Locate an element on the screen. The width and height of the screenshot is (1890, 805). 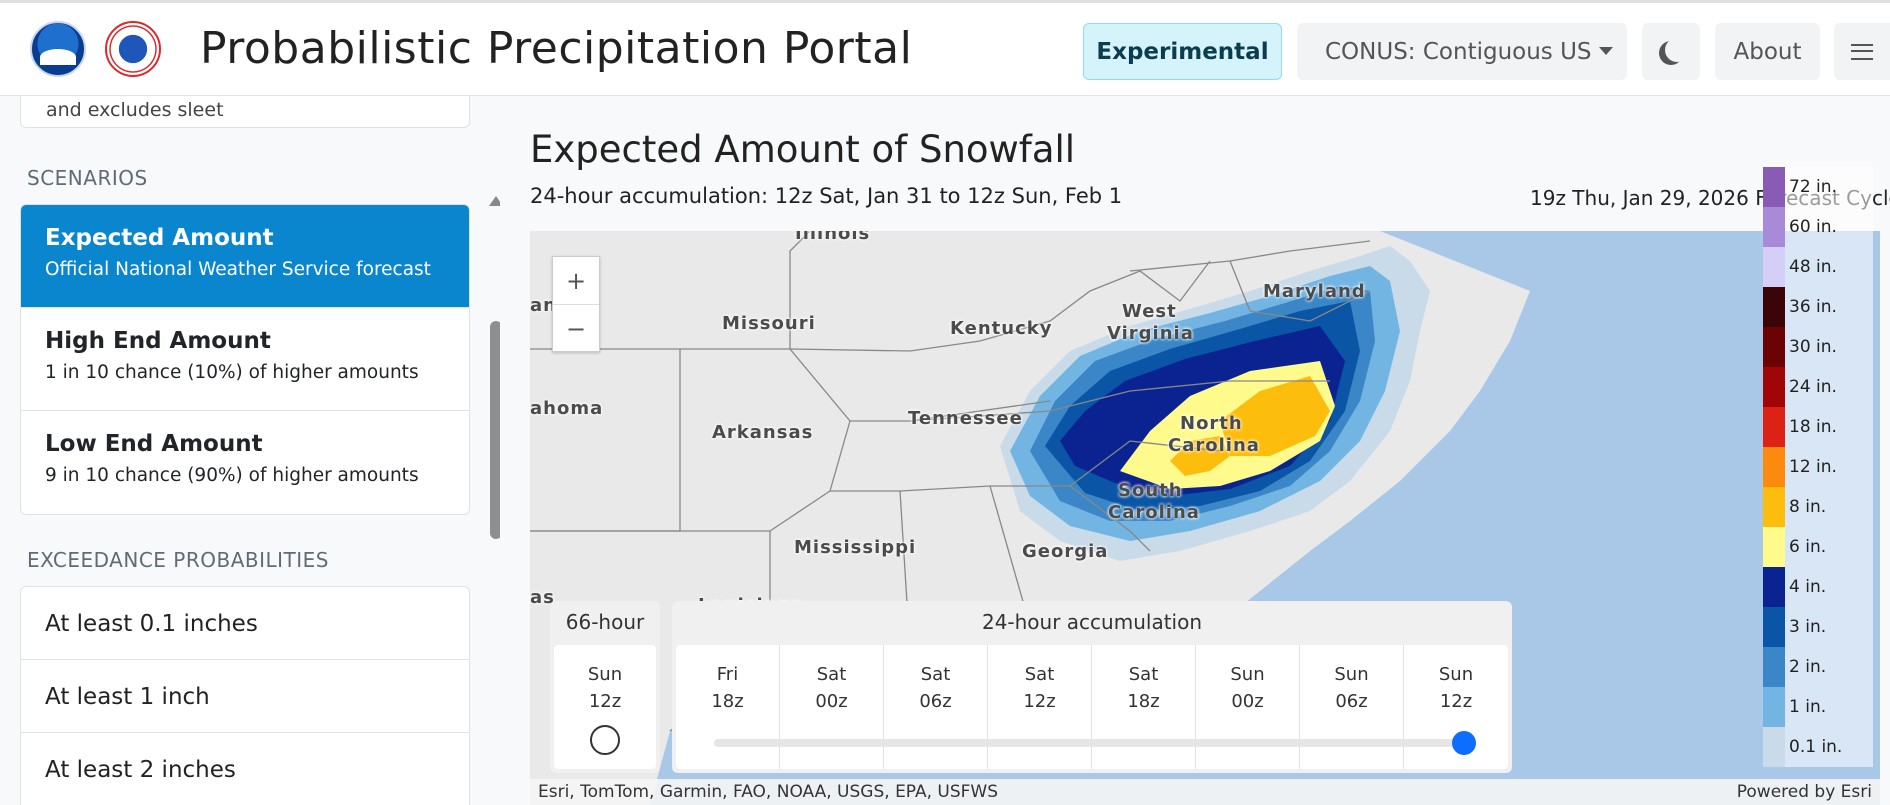
legend-item: 72 in. is located at coordinates (1818, 187).